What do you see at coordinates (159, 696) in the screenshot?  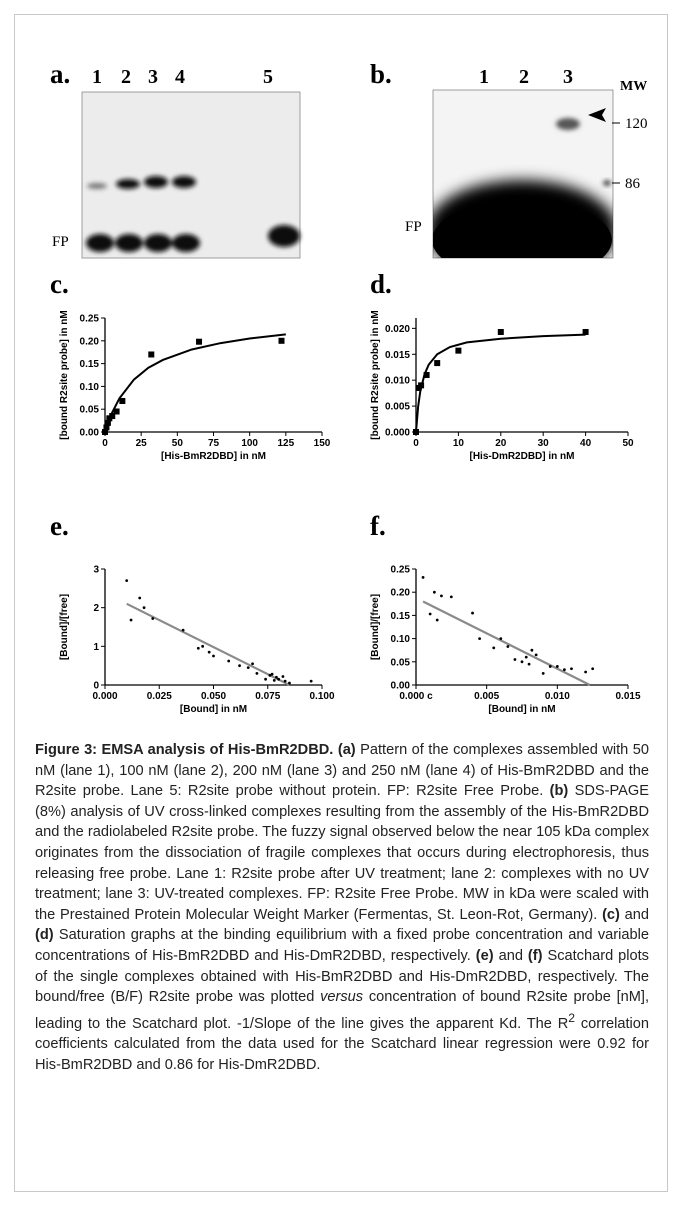 I see `x-tick-label: 0.025` at bounding box center [159, 696].